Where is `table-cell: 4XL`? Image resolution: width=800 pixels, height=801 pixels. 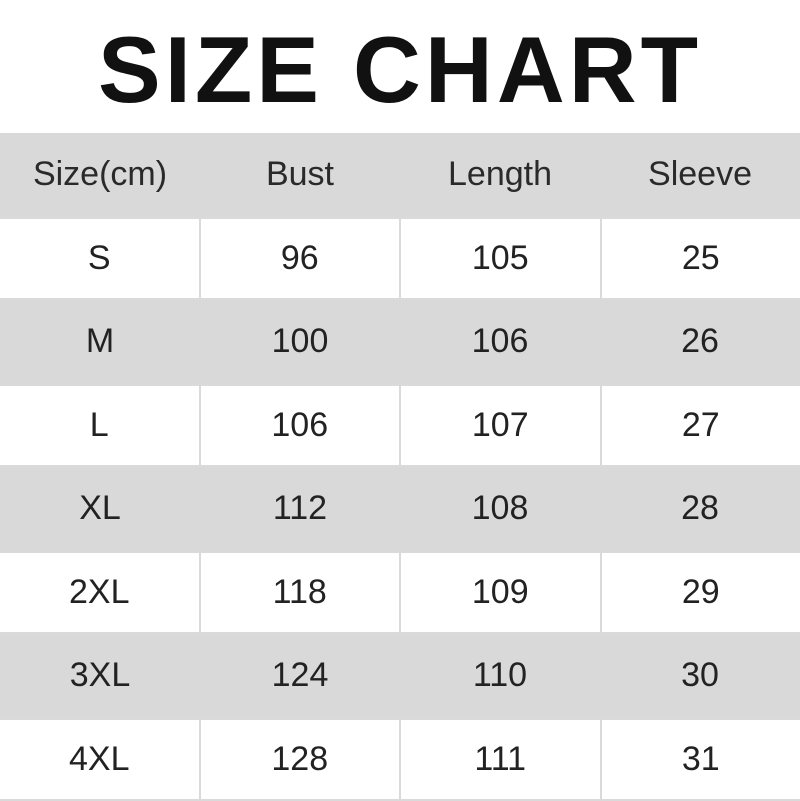 table-cell: 4XL is located at coordinates (99, 760).